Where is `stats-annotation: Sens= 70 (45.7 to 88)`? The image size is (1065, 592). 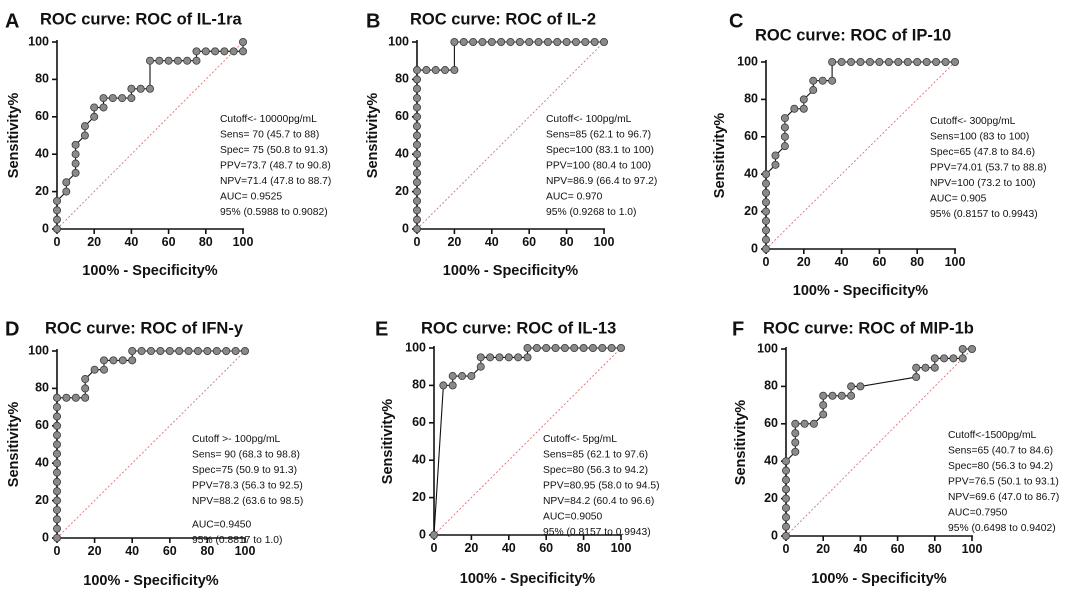
stats-annotation: Sens= 70 (45.7 to 88) is located at coordinates (269, 135).